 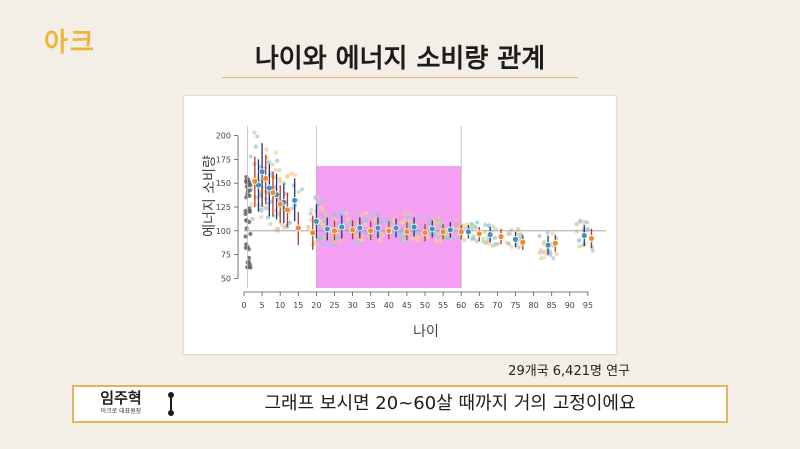 What do you see at coordinates (426, 332) in the screenshot?
I see `x-axis-label: 나이` at bounding box center [426, 332].